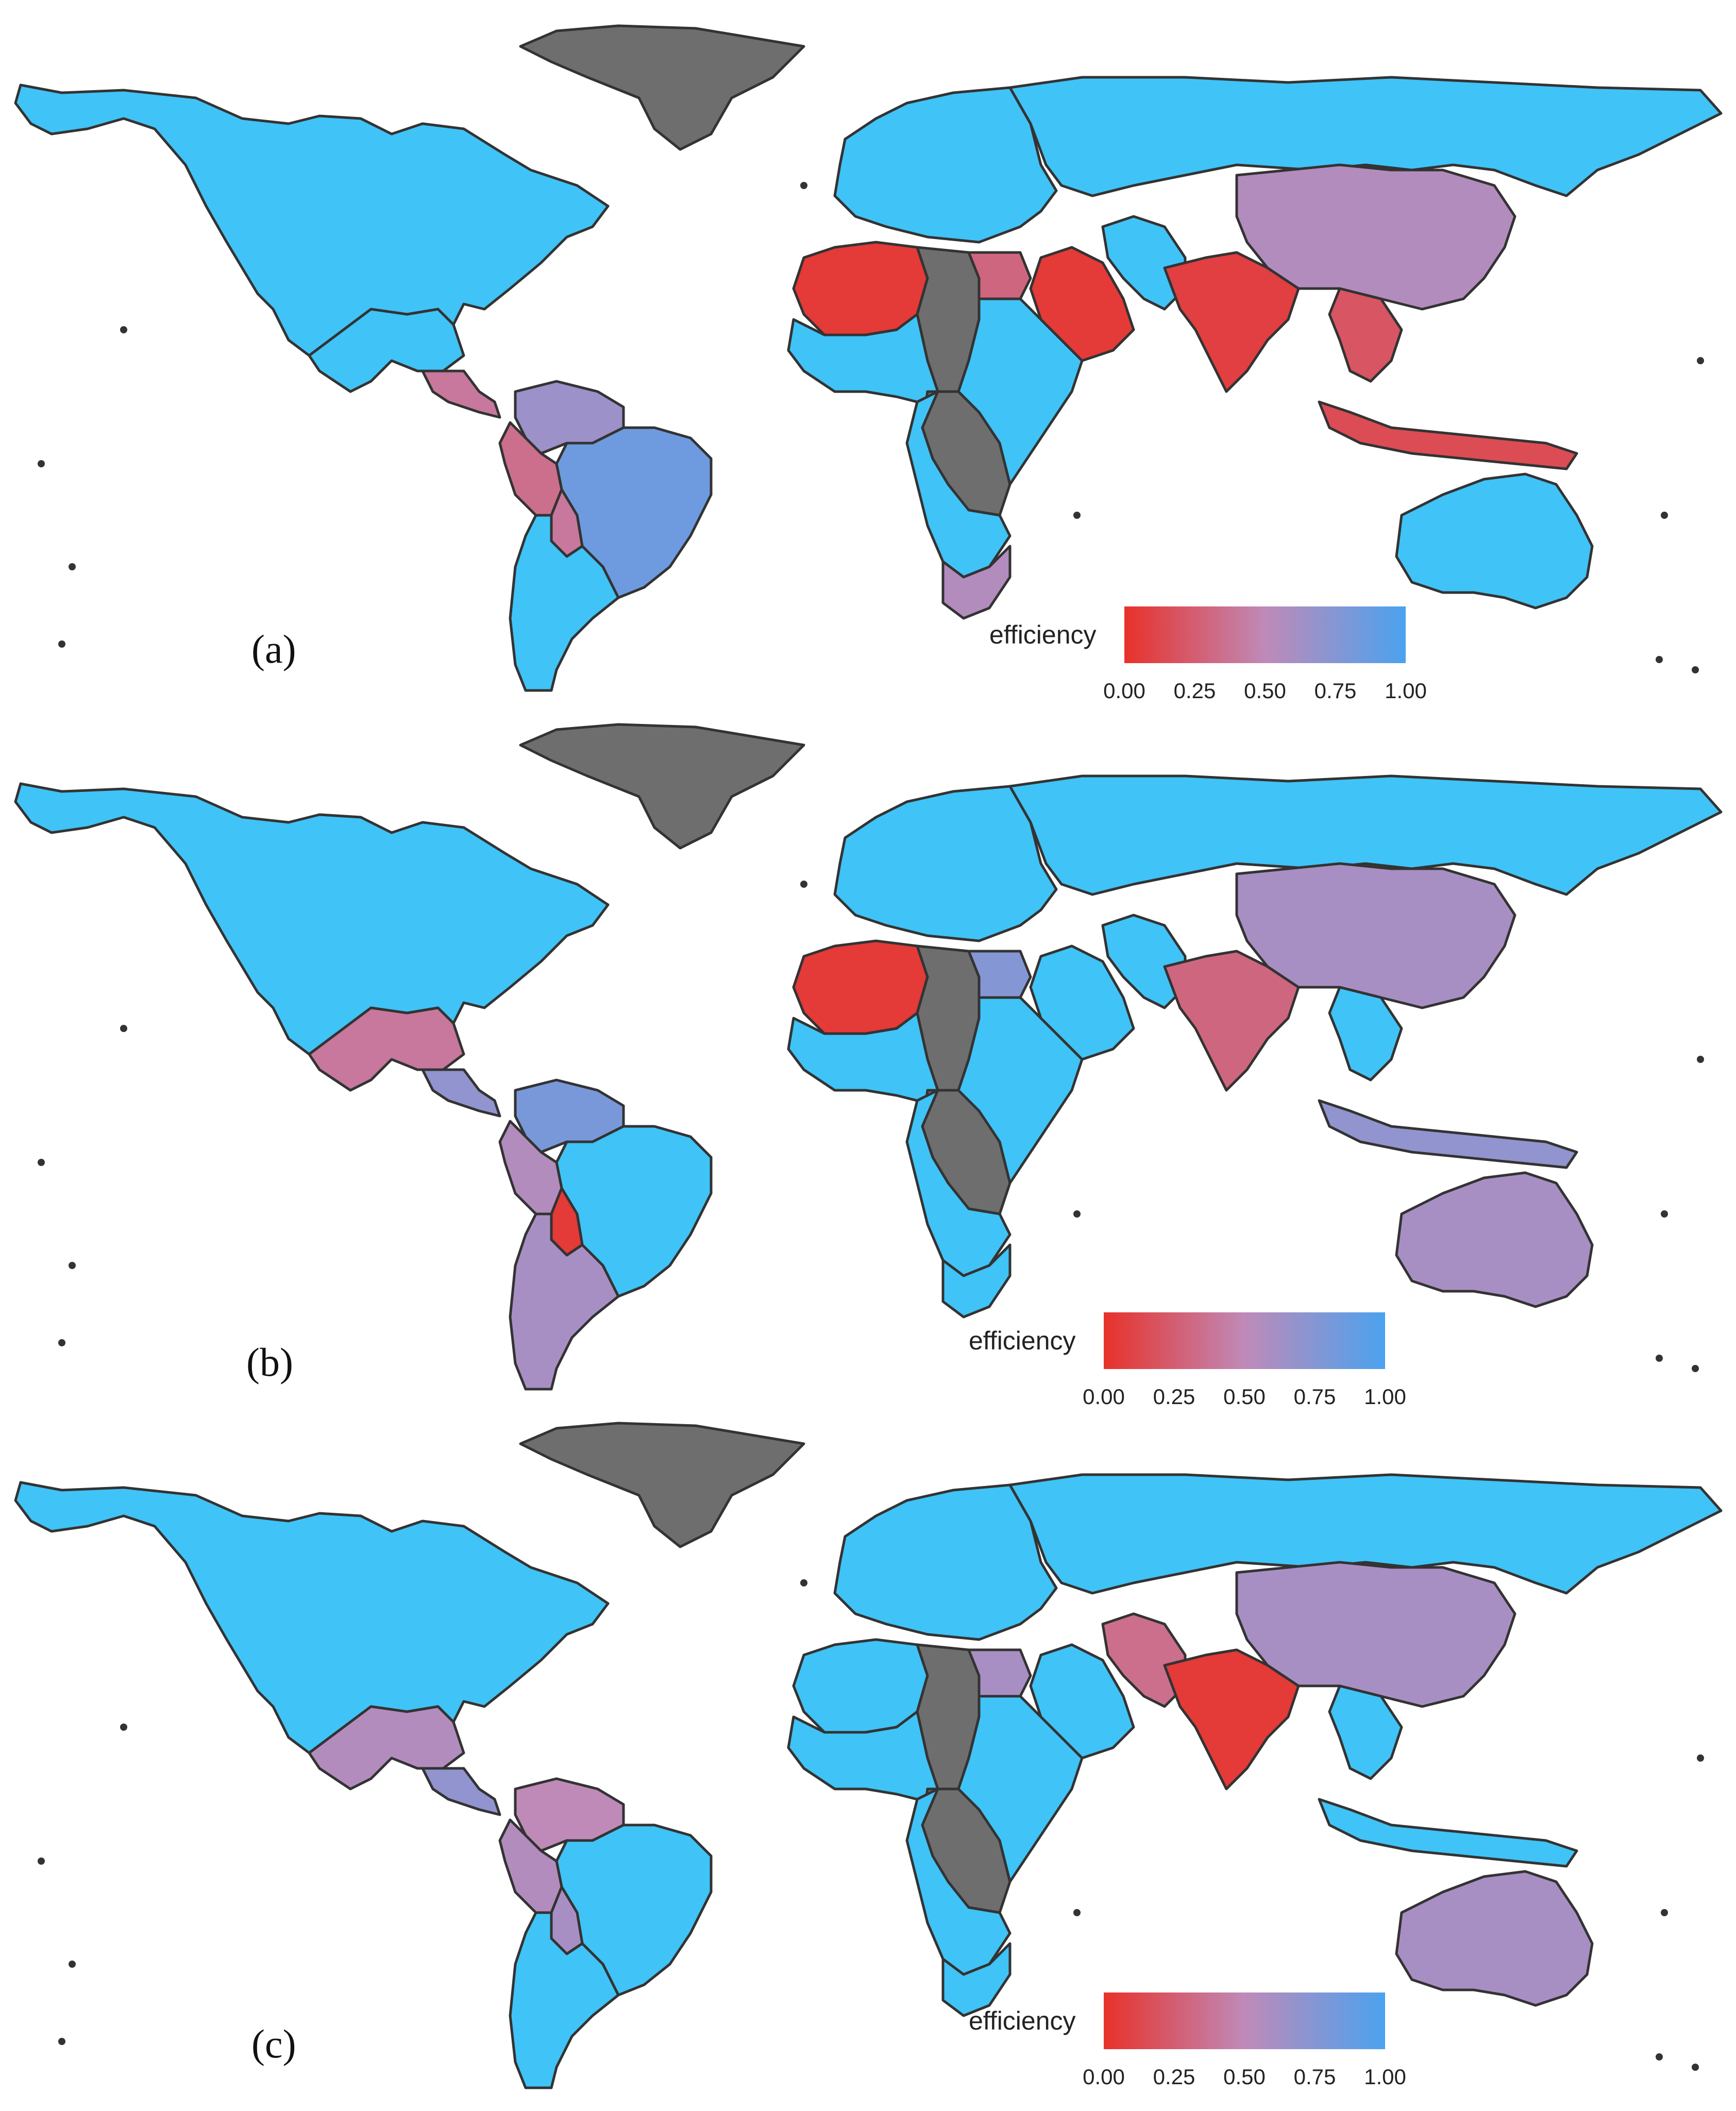 Image resolution: width=1736 pixels, height=2111 pixels. Describe the element at coordinates (273, 2043) in the screenshot. I see `panel-label-c: (c)` at that location.